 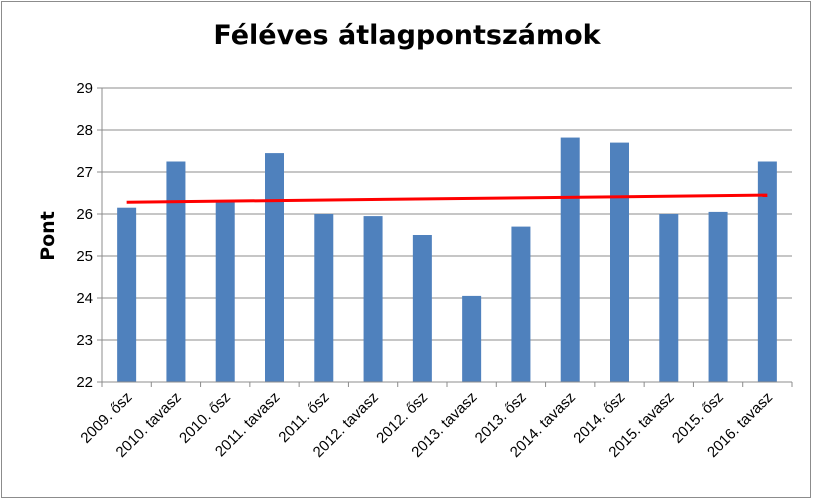 I want to click on y-axis-ticks: 22 23 24 25 26 27 28 29, so click(x=89, y=235).